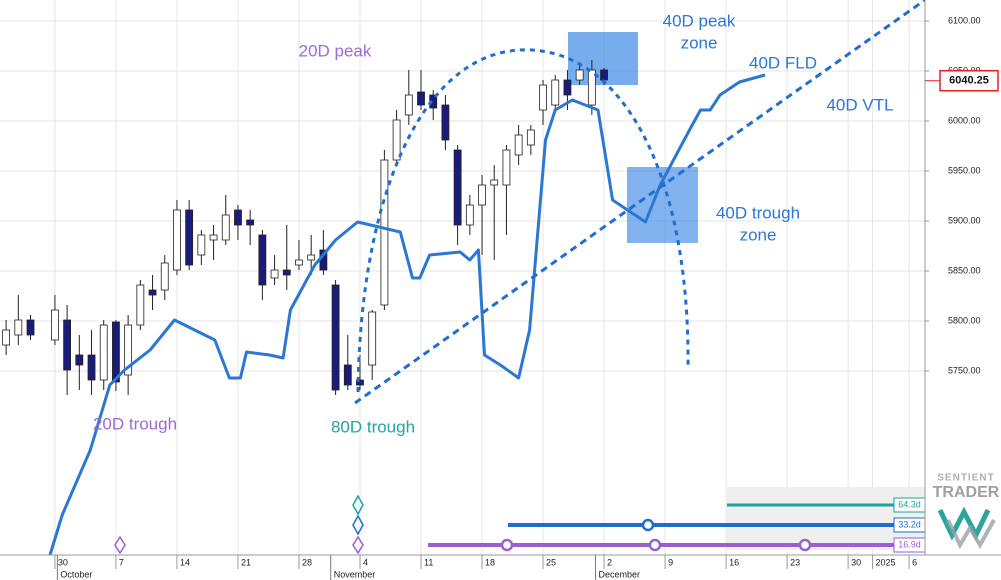 The image size is (1001, 580). Describe the element at coordinates (826, 518) in the screenshot. I see `cycle-panel-bg` at that location.